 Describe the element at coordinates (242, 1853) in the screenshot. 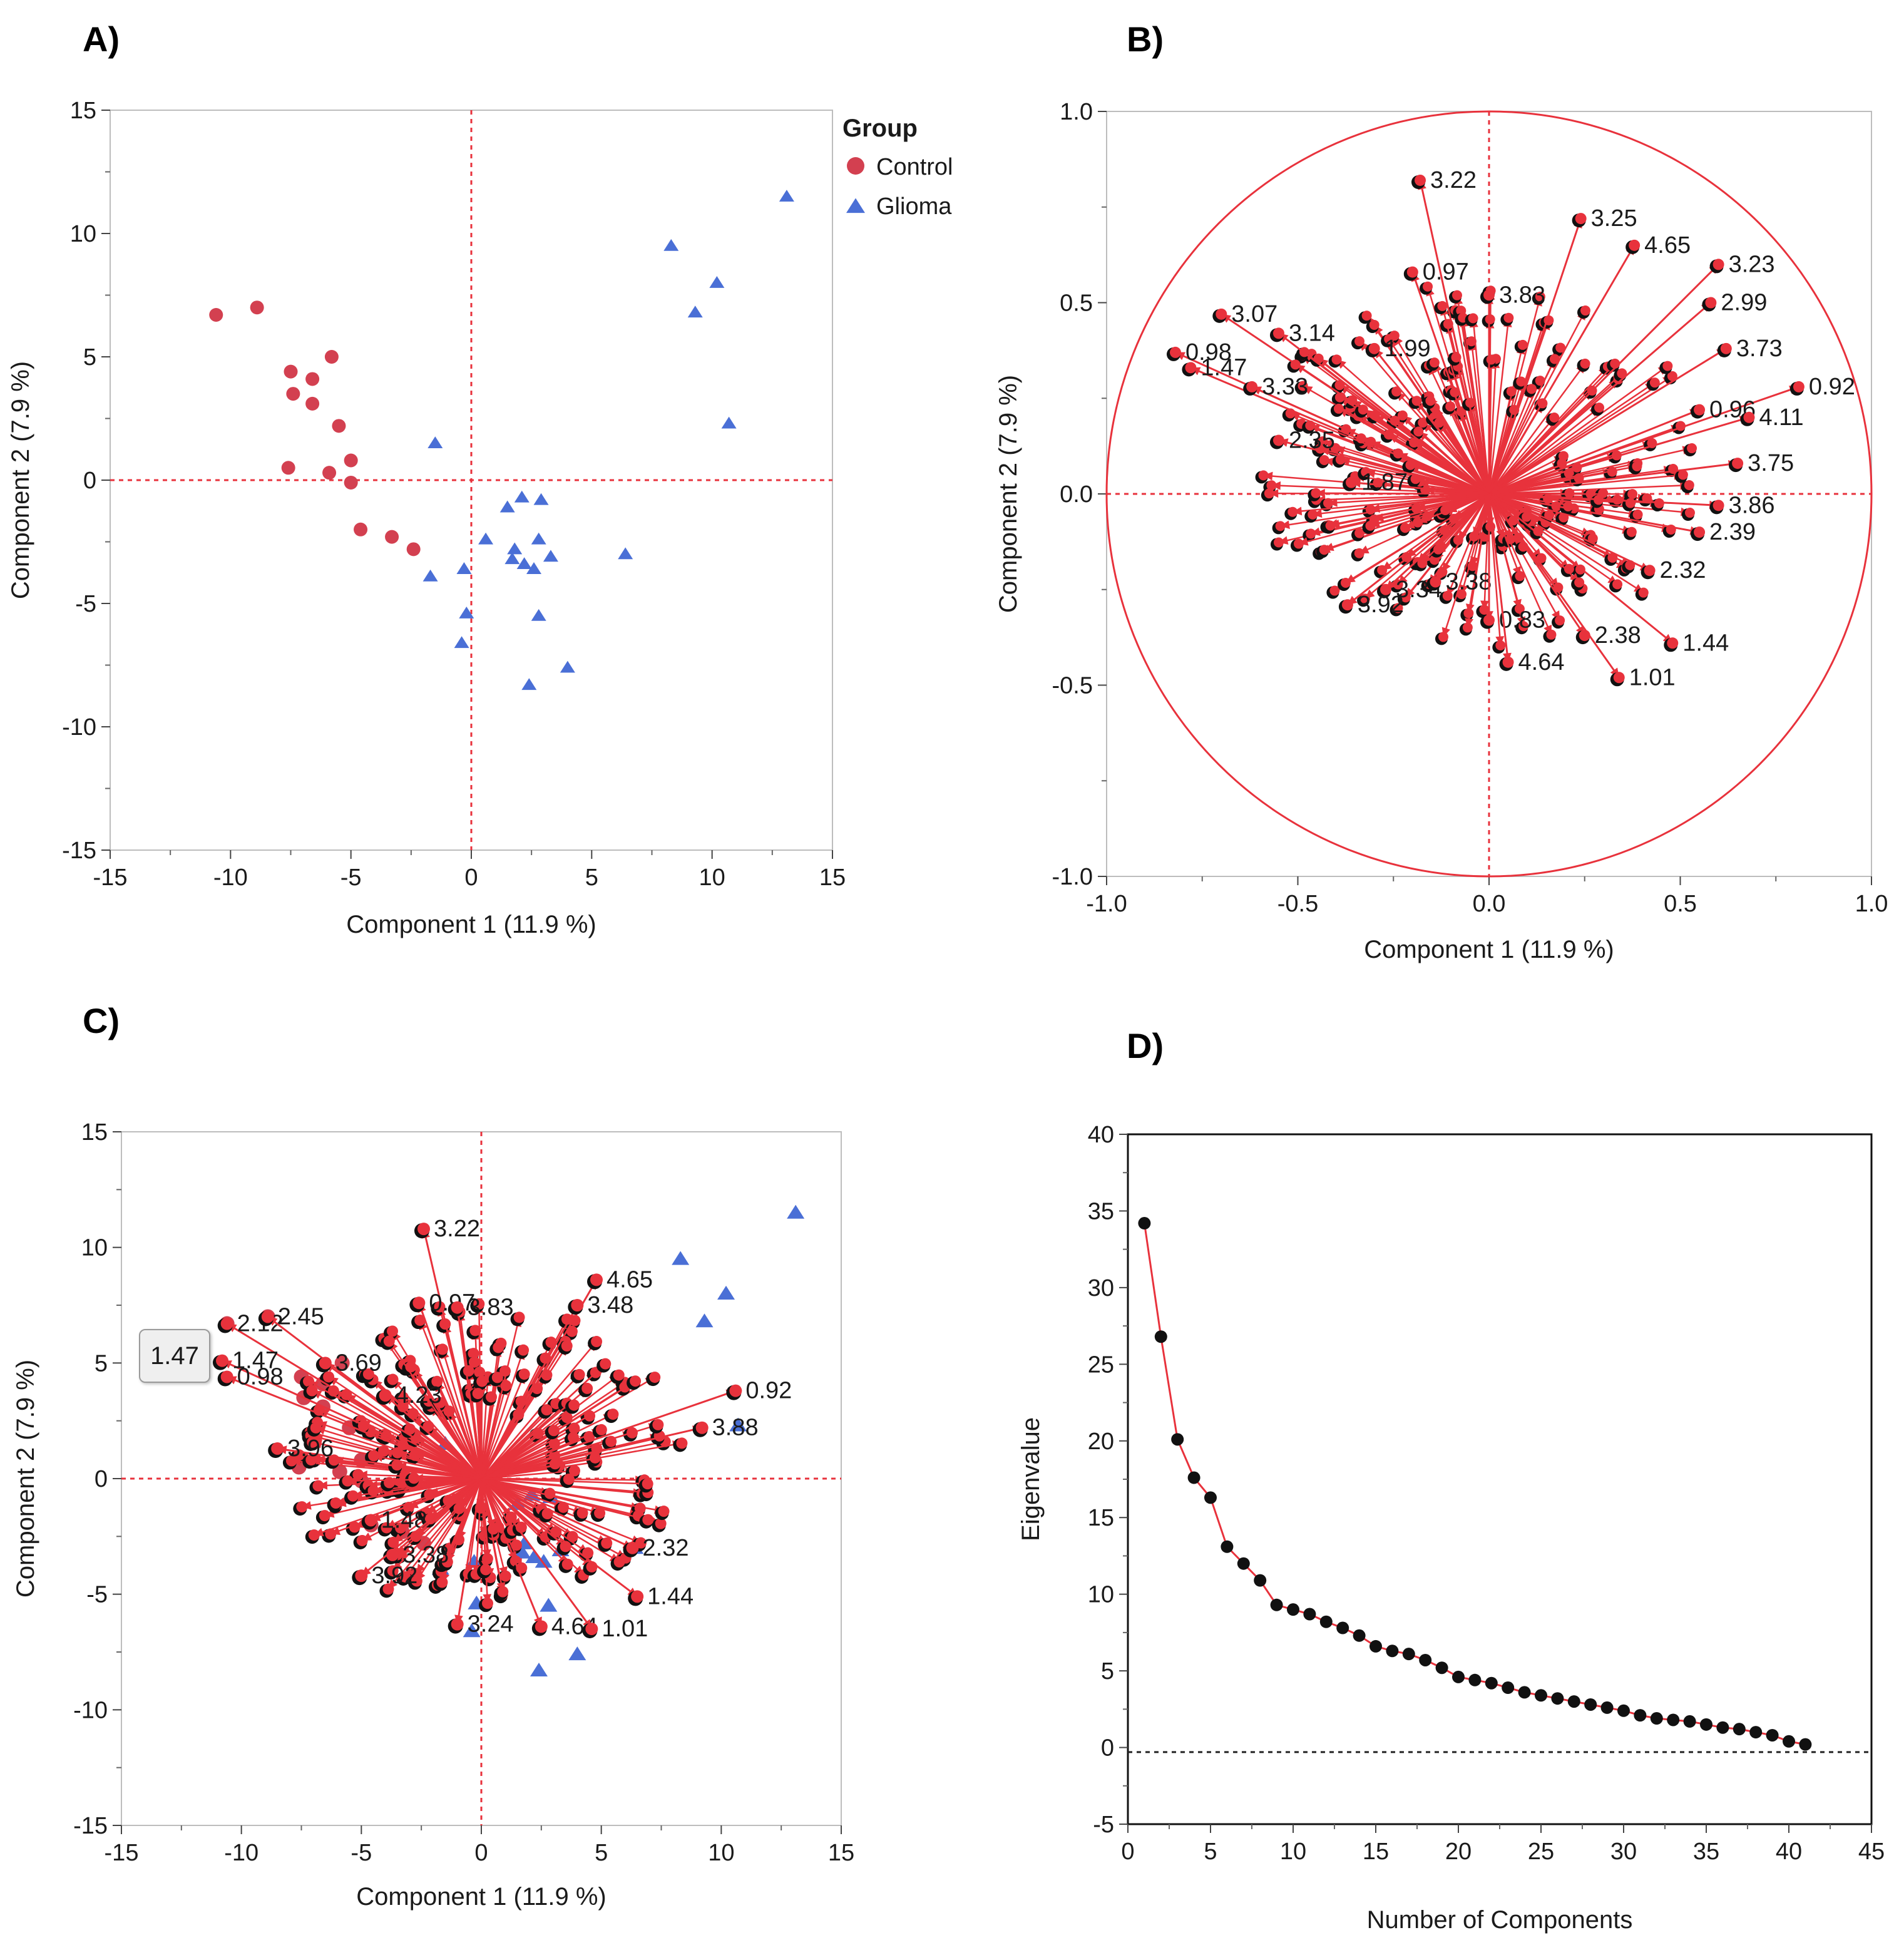

I see `x-tick-label: -10` at that location.